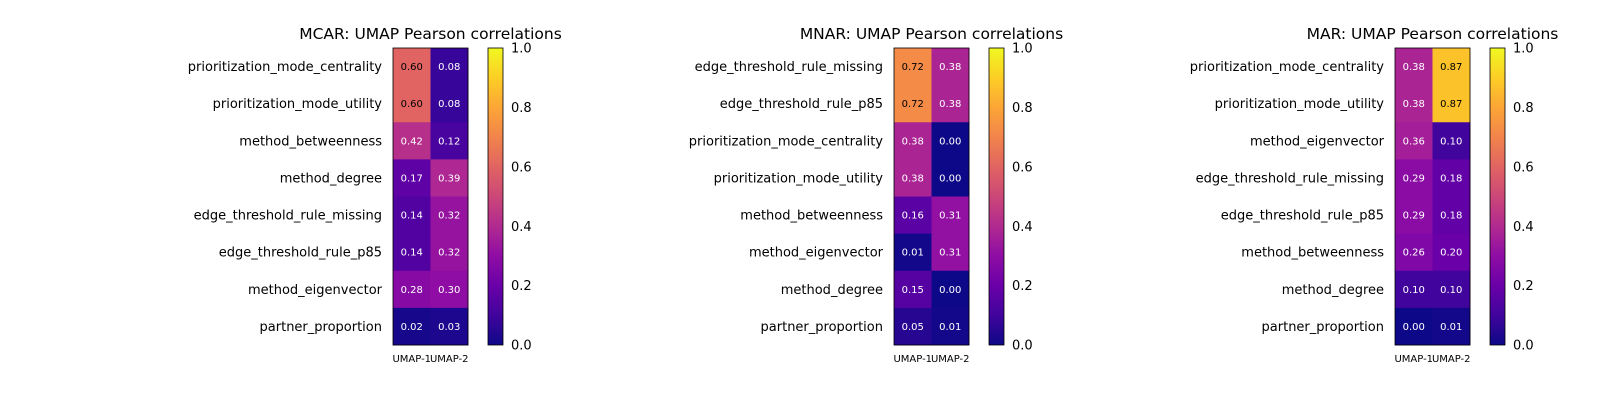 The height and width of the screenshot is (400, 1600). I want to click on heatmap-cell-value: 0.60, so click(412, 104).